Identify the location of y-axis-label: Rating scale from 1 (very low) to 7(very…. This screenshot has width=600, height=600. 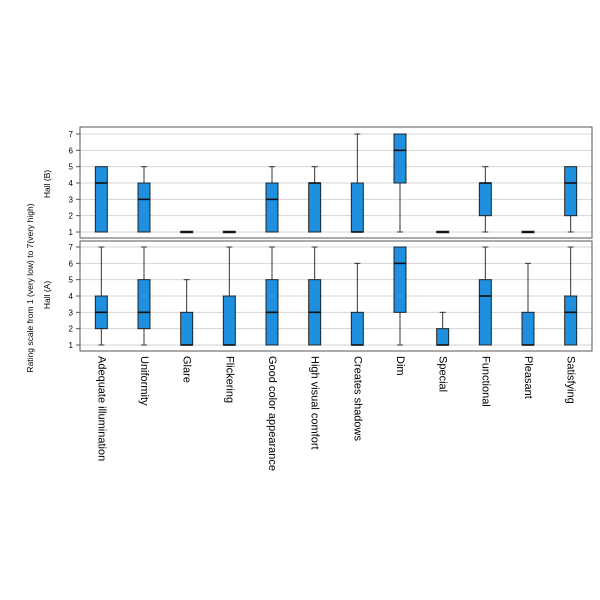
(30, 287).